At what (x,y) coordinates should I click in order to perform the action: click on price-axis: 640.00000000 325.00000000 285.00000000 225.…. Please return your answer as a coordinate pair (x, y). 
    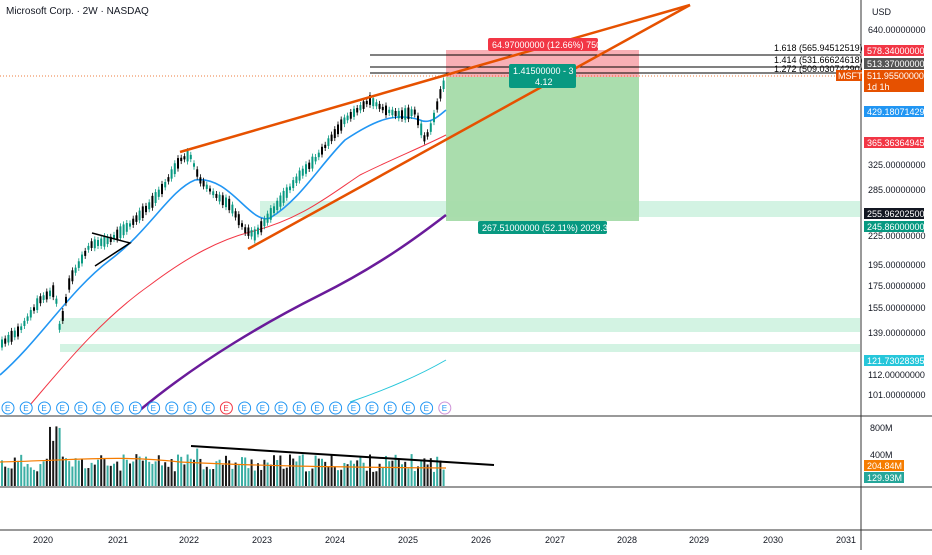
    Looking at the image, I should click on (897, 212).